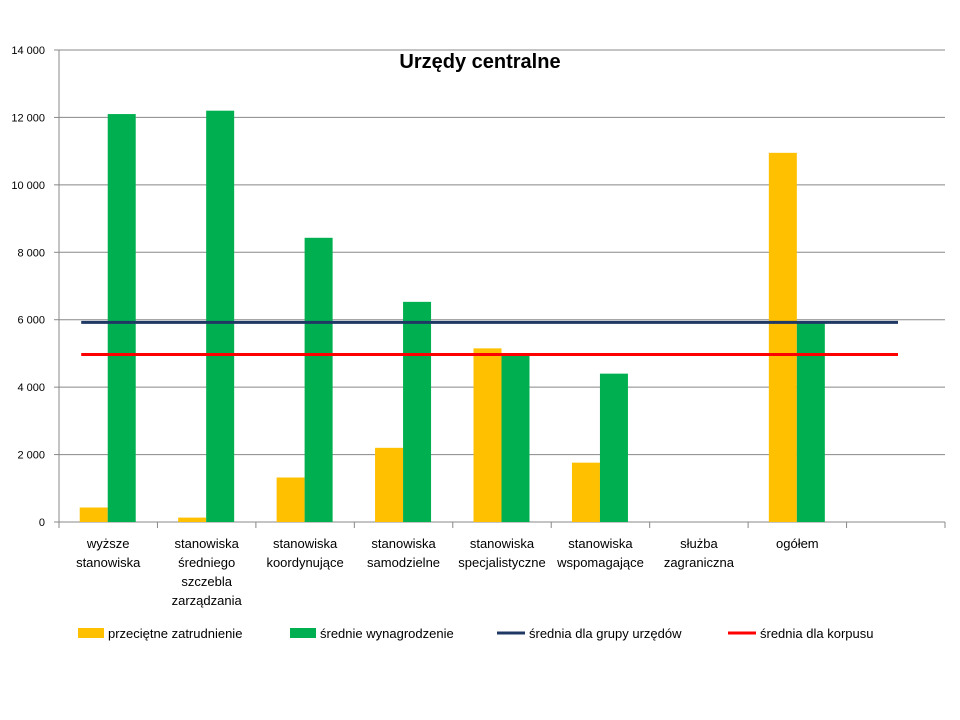  I want to click on y-tick-label: 8 000, so click(31, 253).